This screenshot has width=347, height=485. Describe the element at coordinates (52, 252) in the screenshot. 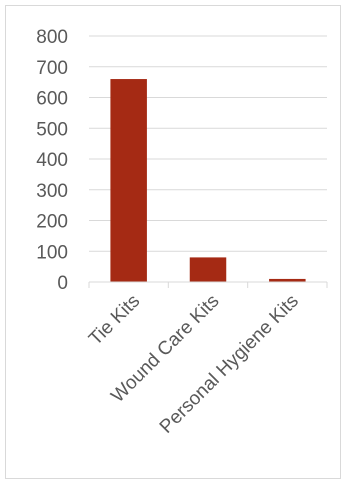

I see `y-tick-label: 100` at that location.